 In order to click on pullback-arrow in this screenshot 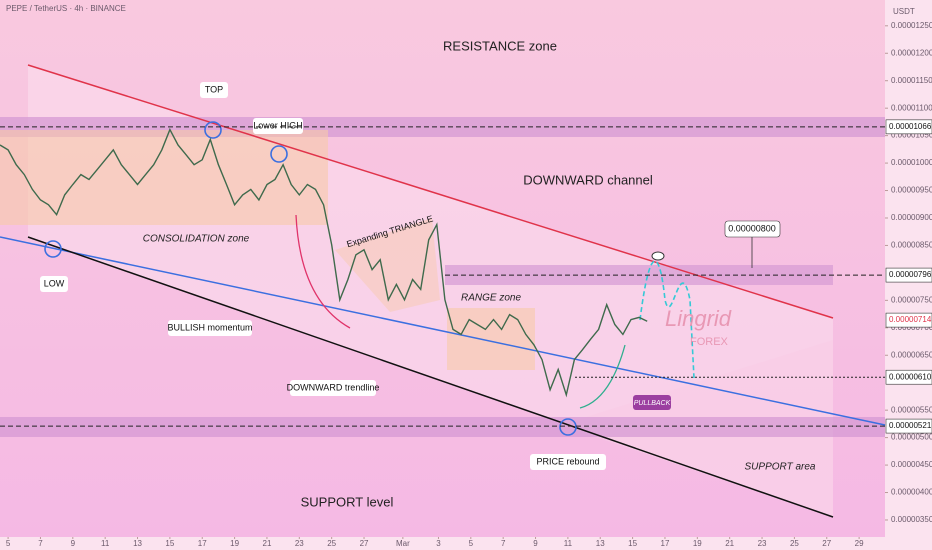, I will do `click(602, 376)`.